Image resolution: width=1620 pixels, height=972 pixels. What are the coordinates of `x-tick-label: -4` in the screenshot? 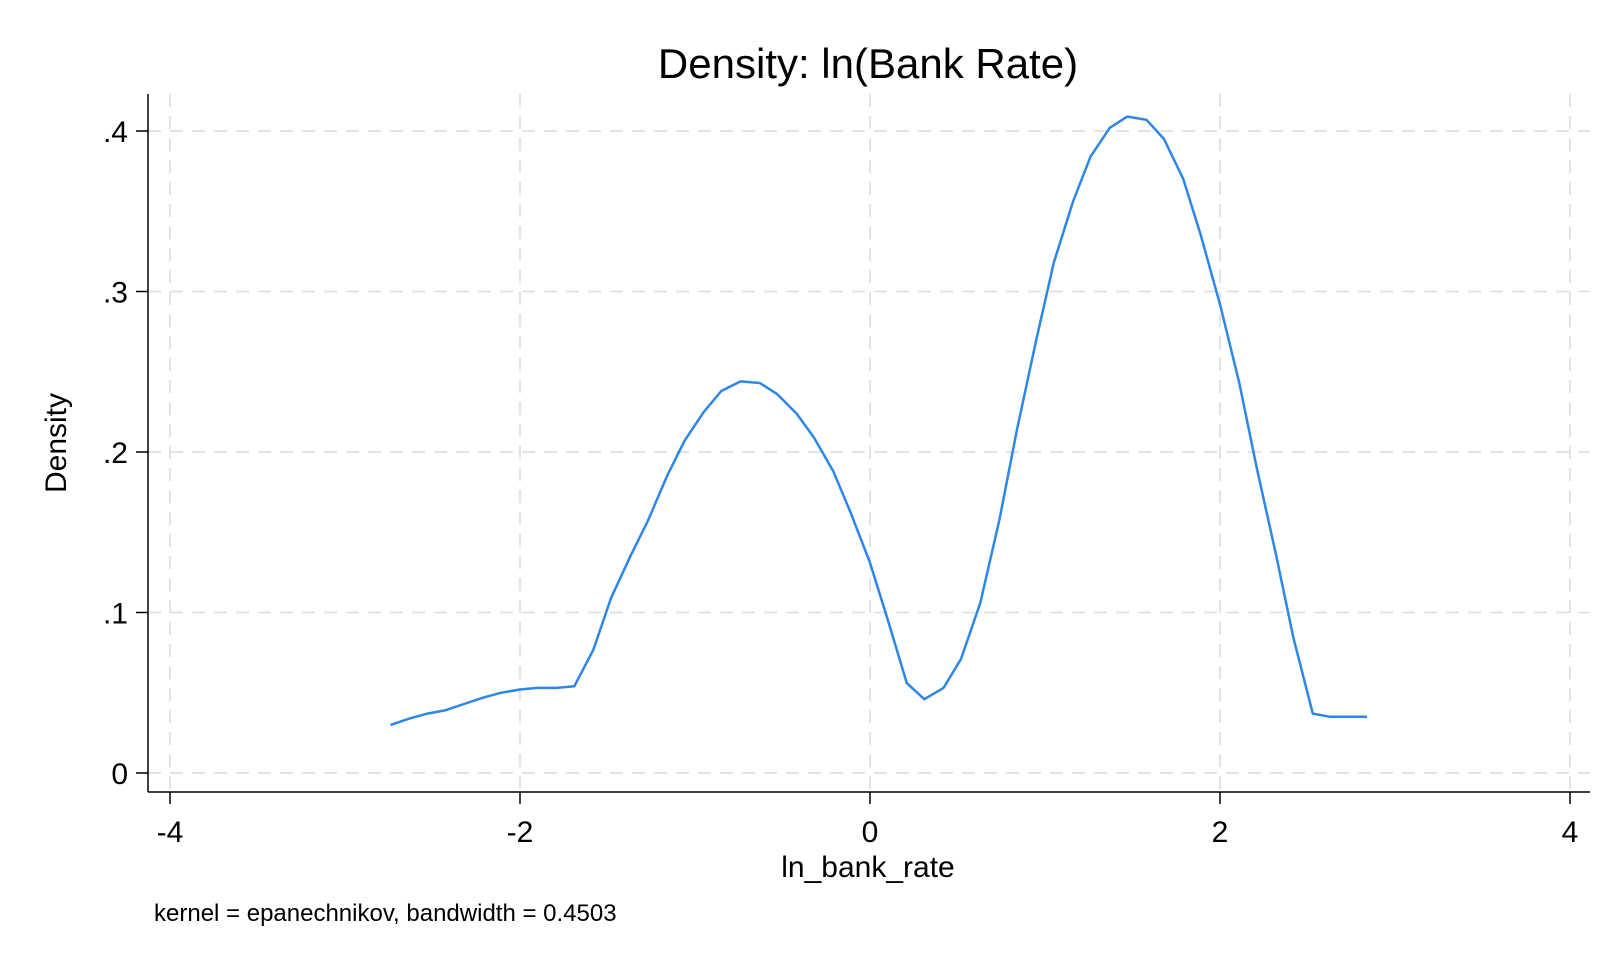 It's located at (170, 832).